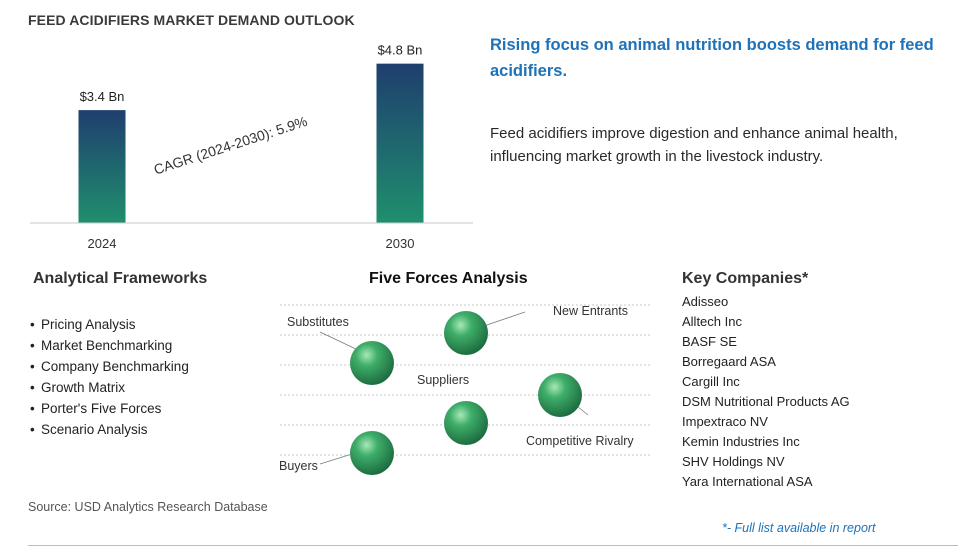 Image resolution: width=962 pixels, height=558 pixels. I want to click on five-forces-title: Five Forces Analysis, so click(448, 278).